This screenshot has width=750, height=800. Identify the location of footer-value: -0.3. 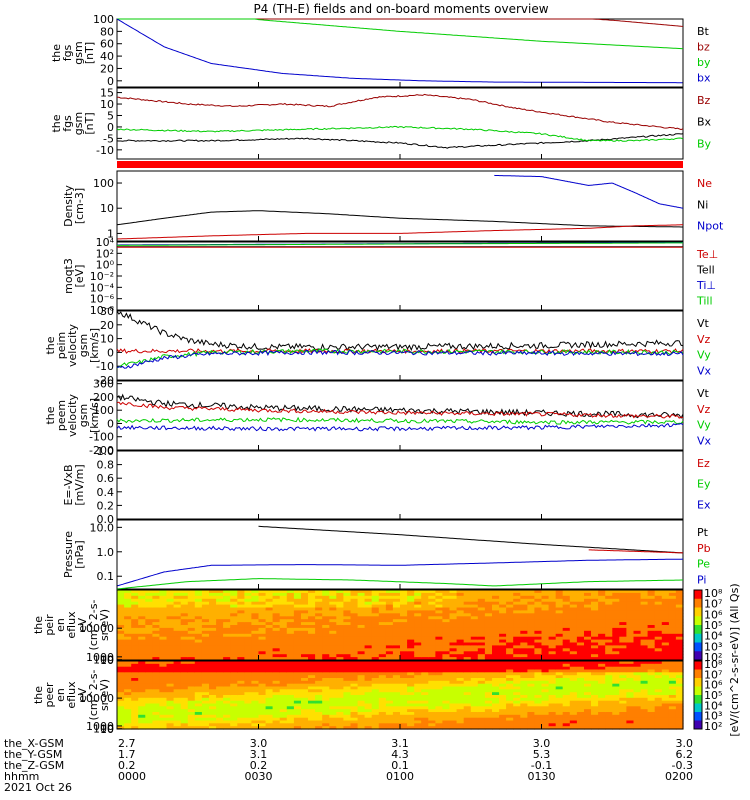
(682, 765).